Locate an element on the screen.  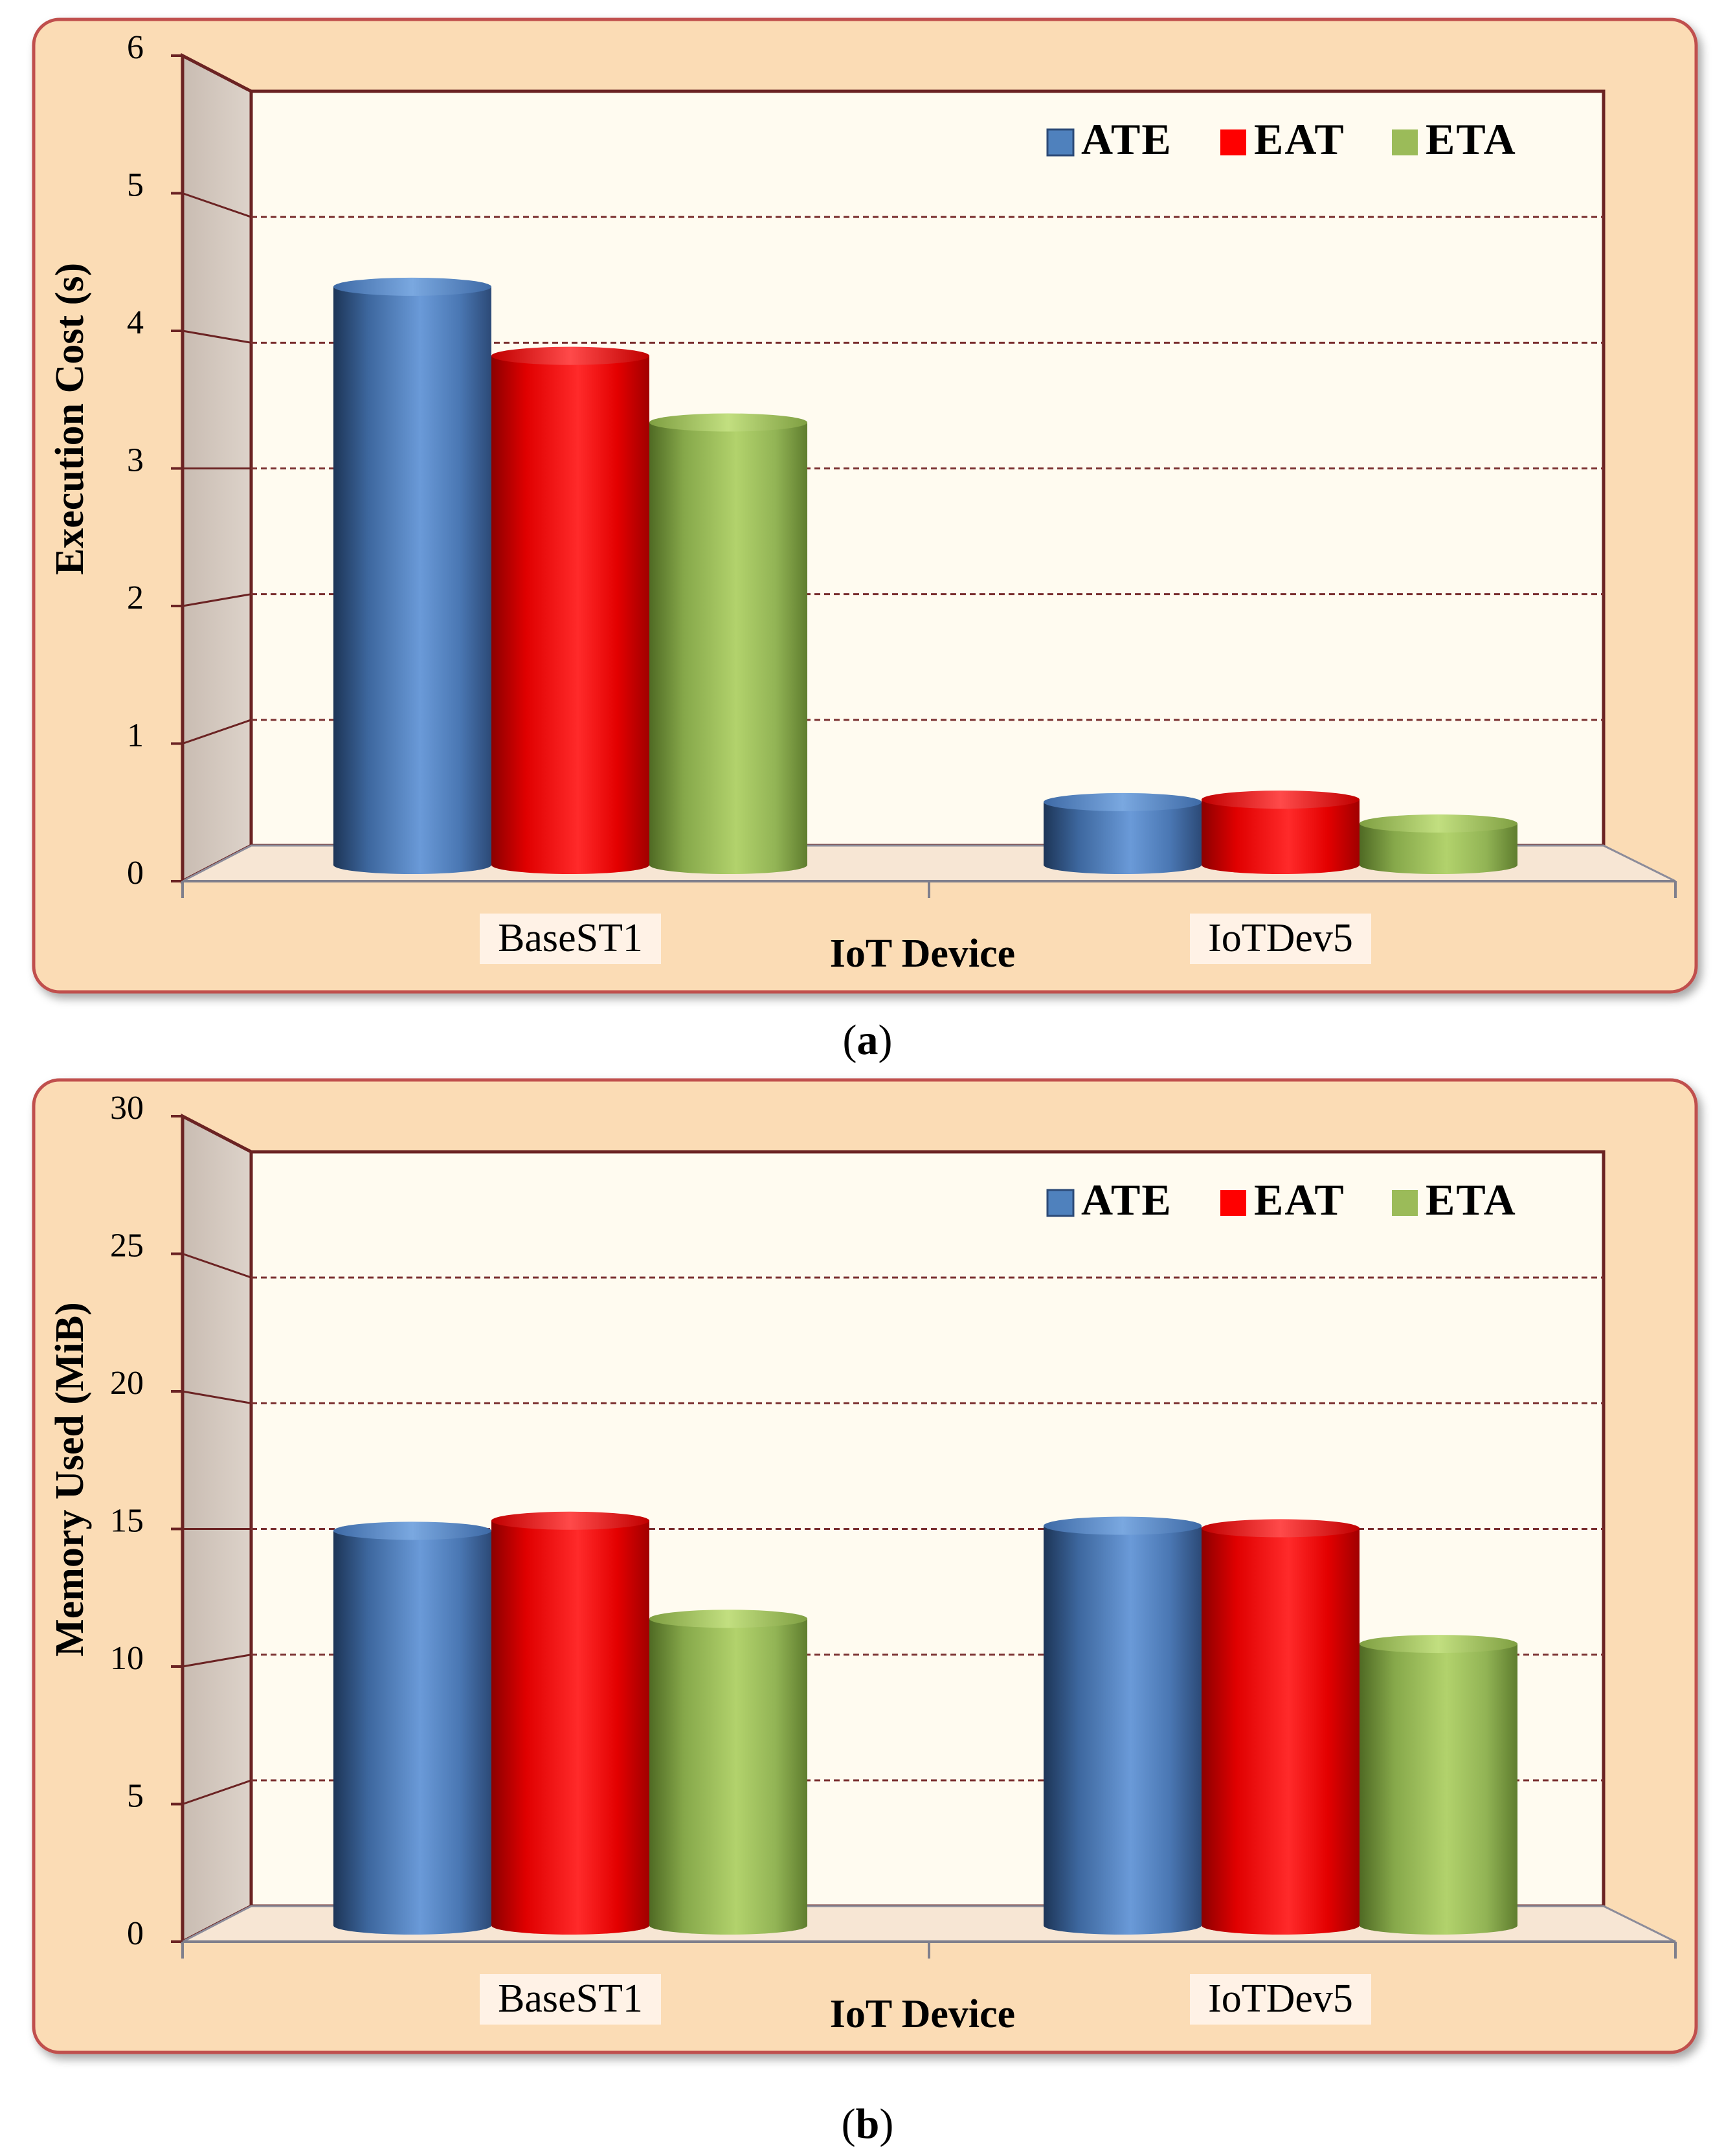
y-axis-title: Memory Used (MiB) is located at coordinates (70, 1479).